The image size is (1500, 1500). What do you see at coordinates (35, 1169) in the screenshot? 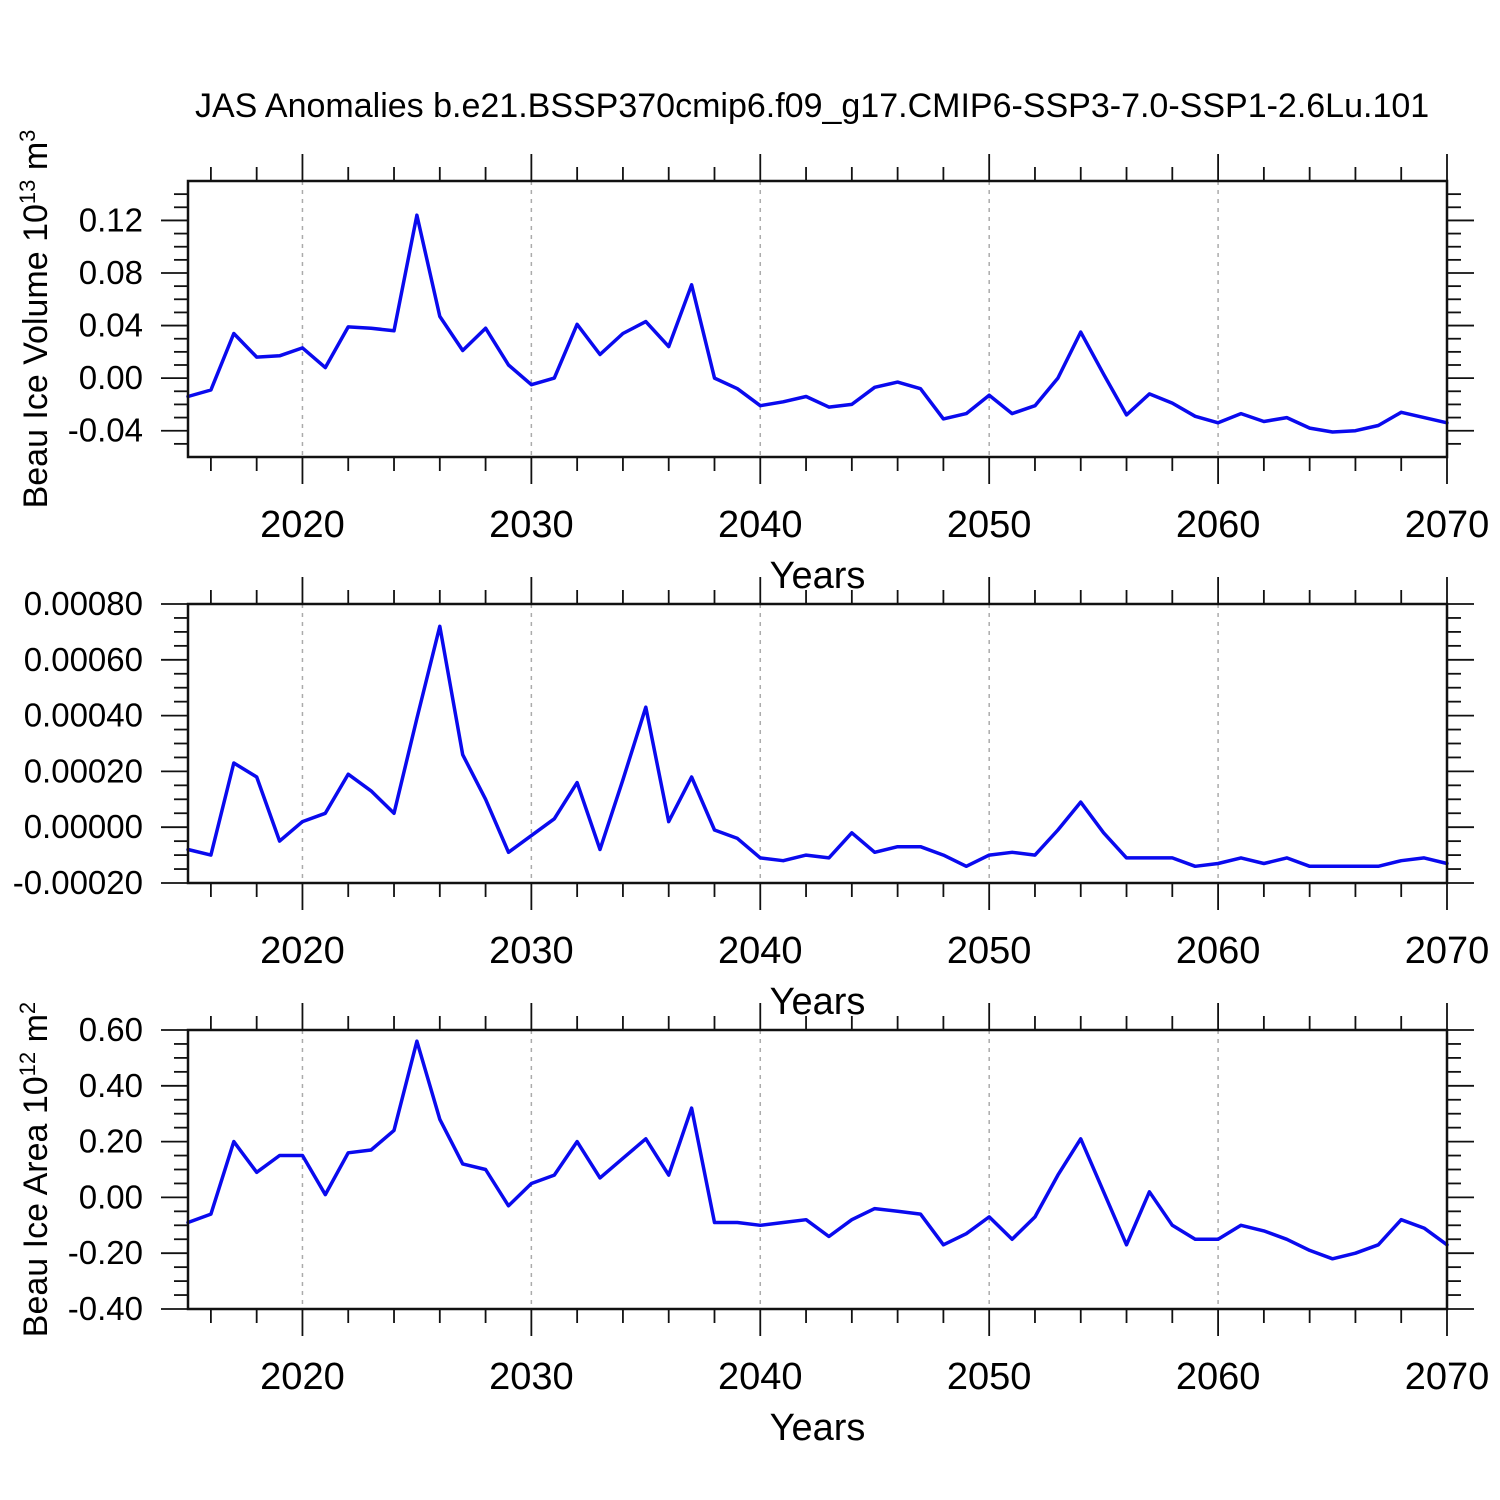
I see `y-axis-title: Beau Ice Area 1012 m2` at bounding box center [35, 1169].